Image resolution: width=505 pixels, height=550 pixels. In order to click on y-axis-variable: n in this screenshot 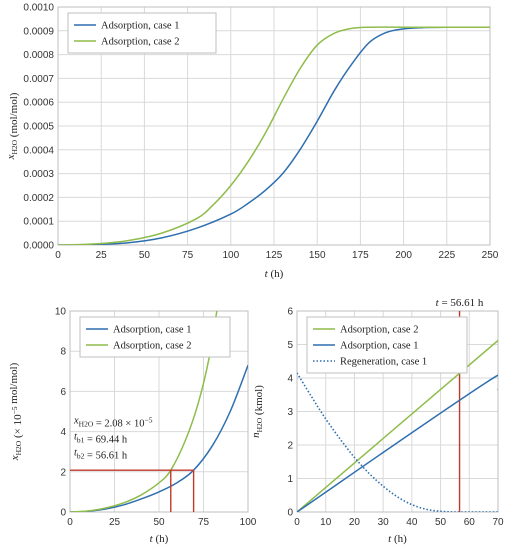, I will do `click(256, 435)`.